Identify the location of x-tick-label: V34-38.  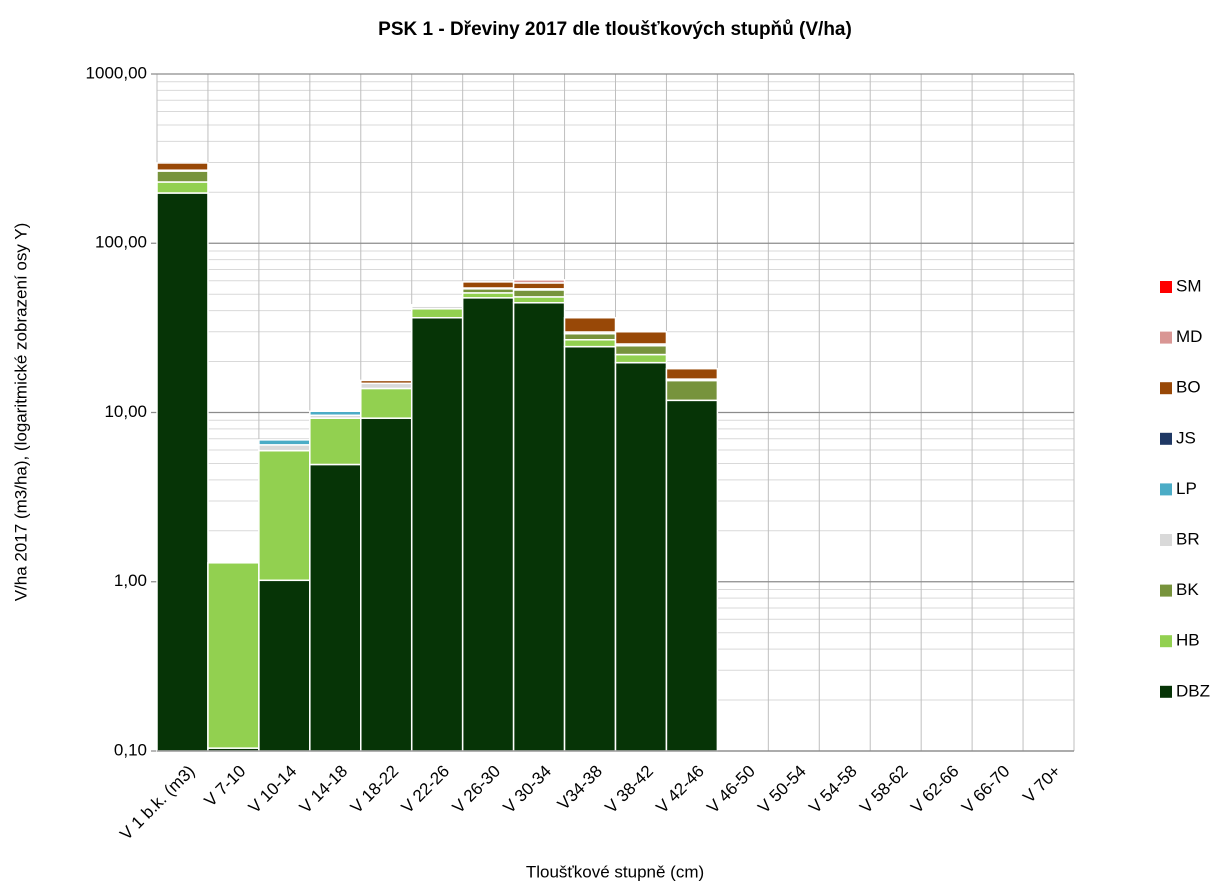
(580, 788).